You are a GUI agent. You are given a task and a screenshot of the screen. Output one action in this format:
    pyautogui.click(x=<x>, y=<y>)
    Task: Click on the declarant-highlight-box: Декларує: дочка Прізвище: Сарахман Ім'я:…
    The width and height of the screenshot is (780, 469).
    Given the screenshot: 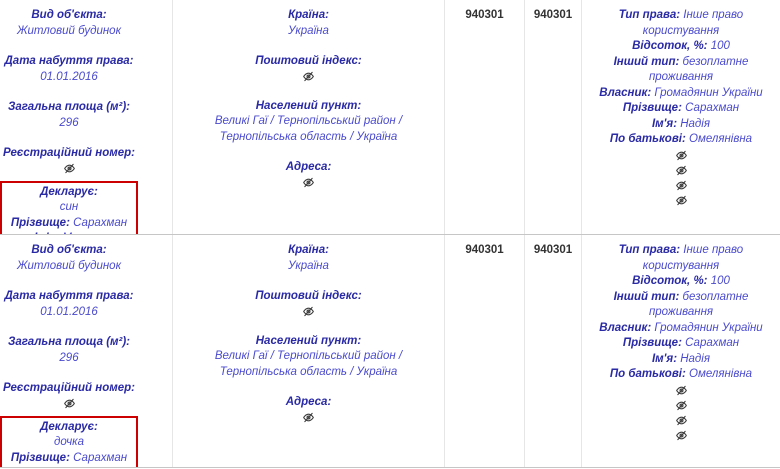 What is the action you would take?
    pyautogui.click(x=69, y=441)
    